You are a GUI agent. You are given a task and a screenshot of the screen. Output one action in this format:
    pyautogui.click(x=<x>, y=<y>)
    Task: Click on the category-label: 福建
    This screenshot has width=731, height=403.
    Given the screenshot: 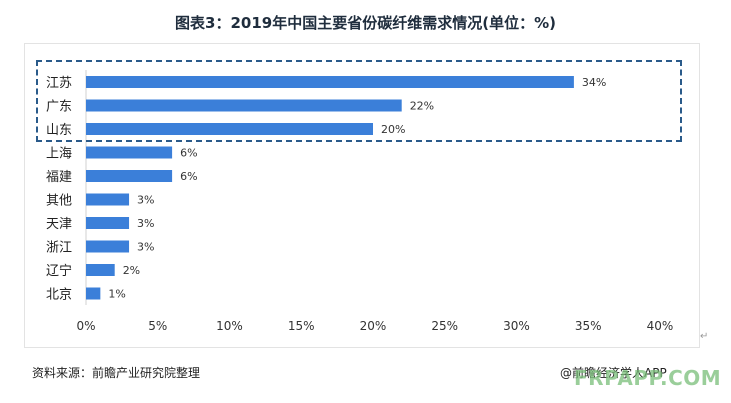 What is the action you would take?
    pyautogui.click(x=59, y=177)
    